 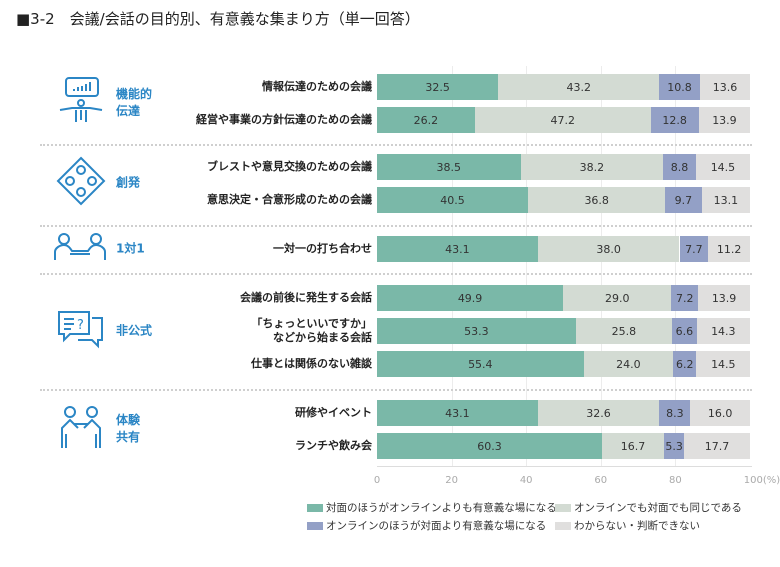 I want to click on data-label: 55.4, so click(x=480, y=364).